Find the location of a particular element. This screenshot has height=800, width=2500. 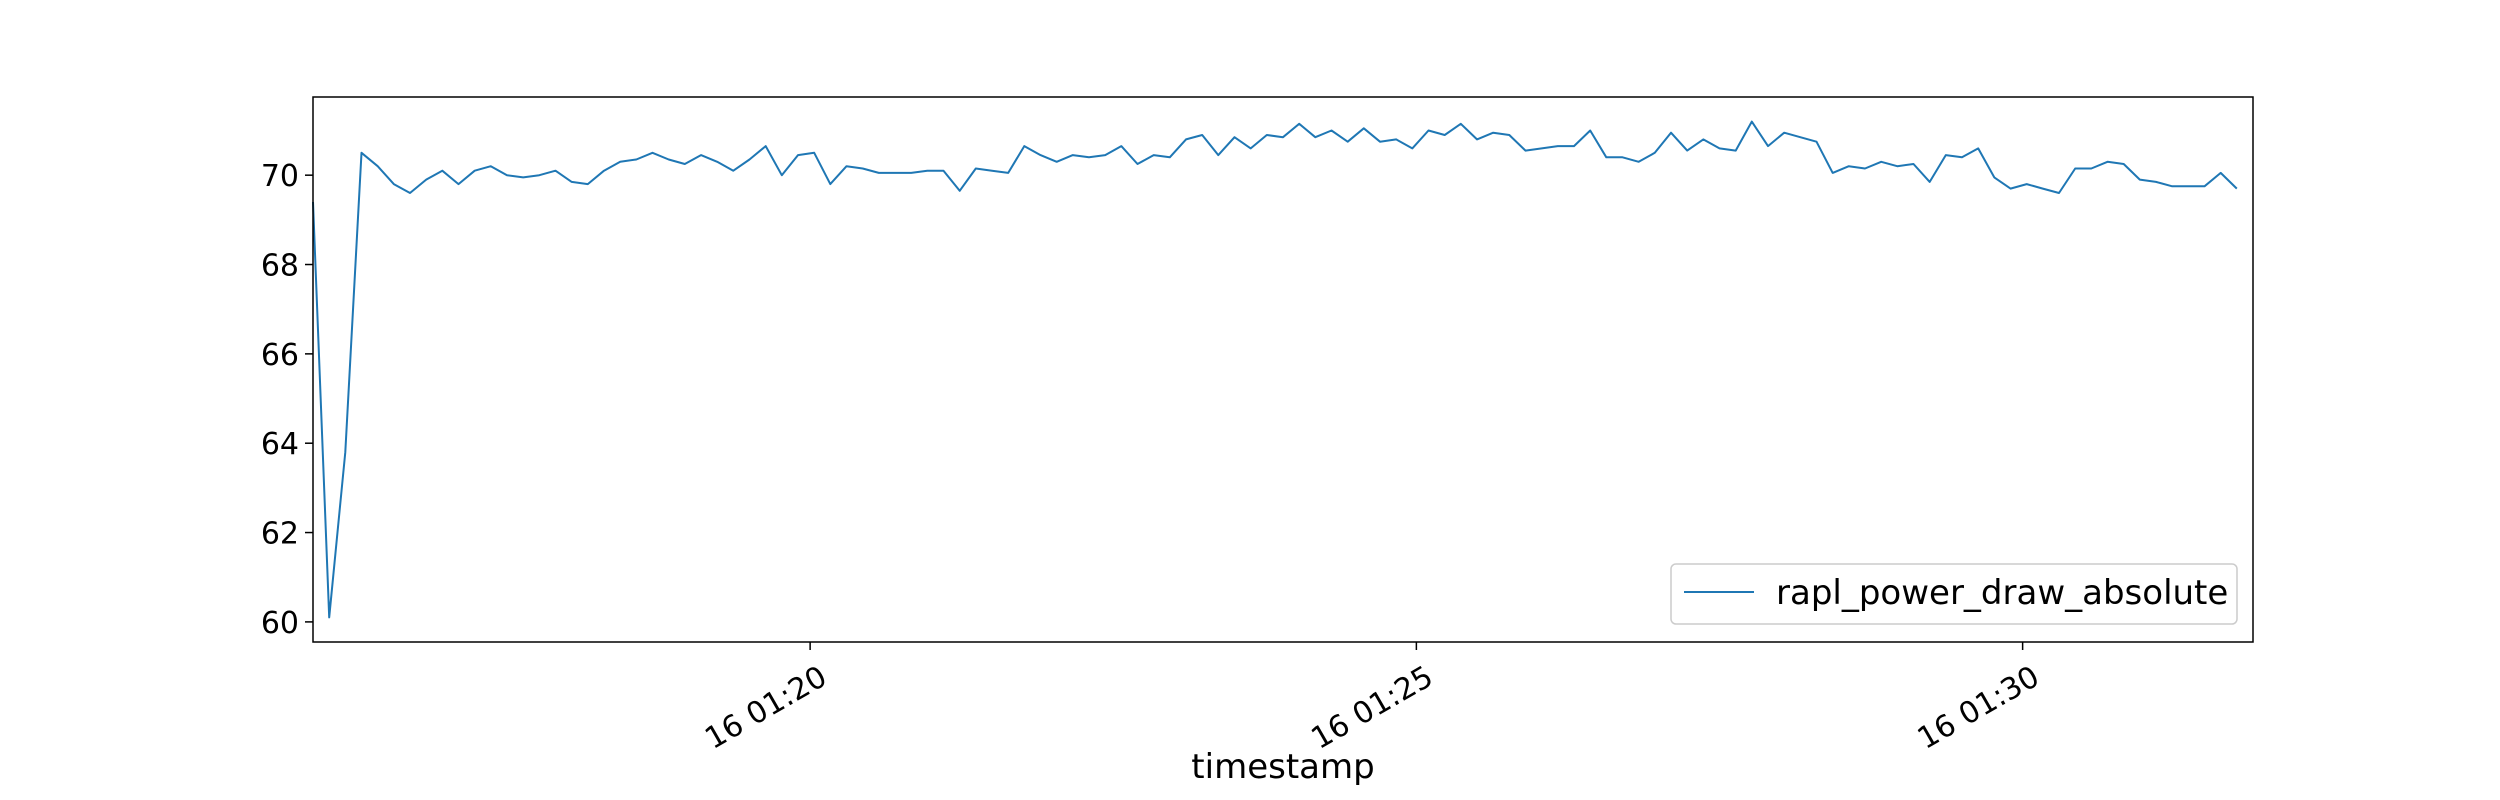

y-axis: 60 62 64 66 68 70 is located at coordinates (287, 400).